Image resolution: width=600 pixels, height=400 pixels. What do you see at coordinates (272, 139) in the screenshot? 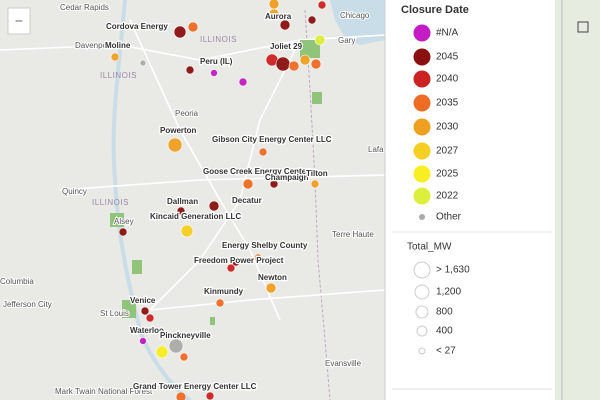
I see `plant-label: Gibson City Energy Center LLC` at bounding box center [272, 139].